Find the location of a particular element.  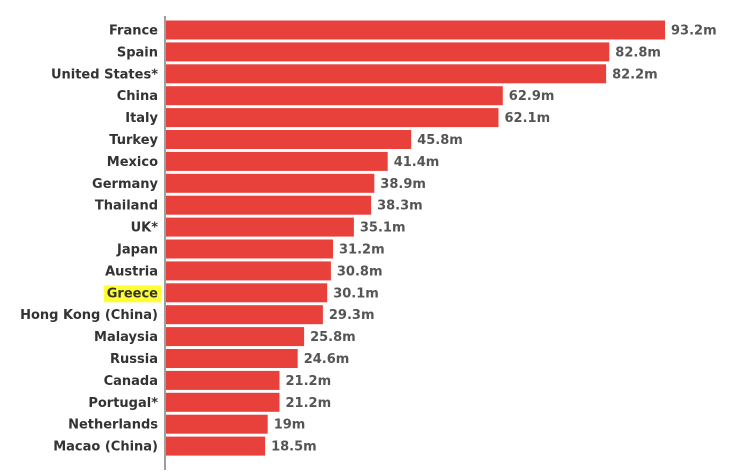

category-label: United States* is located at coordinates (104, 74).